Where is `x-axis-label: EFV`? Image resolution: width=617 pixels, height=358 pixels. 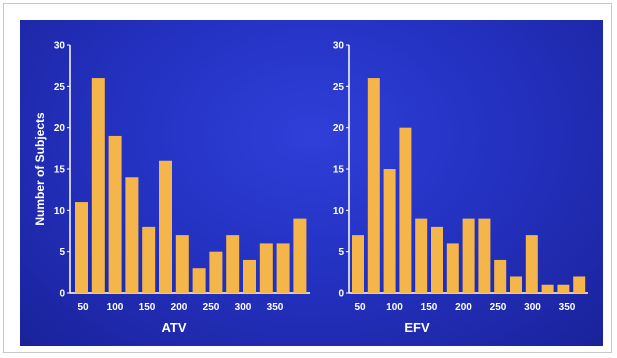
x-axis-label: EFV is located at coordinates (417, 327).